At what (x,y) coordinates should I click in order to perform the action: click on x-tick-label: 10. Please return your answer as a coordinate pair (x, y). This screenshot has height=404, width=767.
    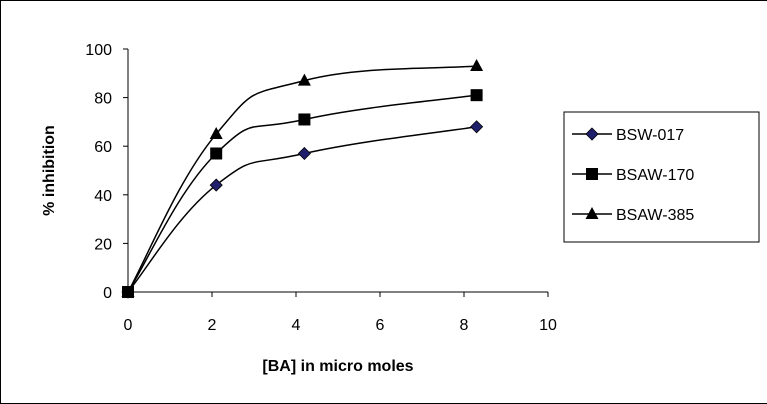
    Looking at the image, I should click on (548, 325).